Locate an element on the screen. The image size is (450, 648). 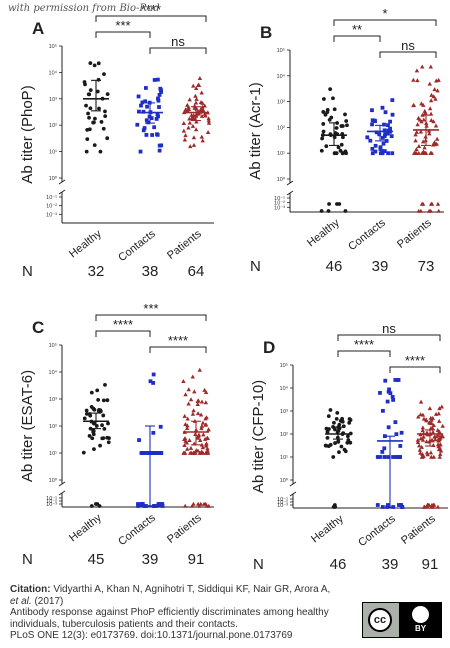
y-tick-label: 10² is located at coordinates (284, 435).